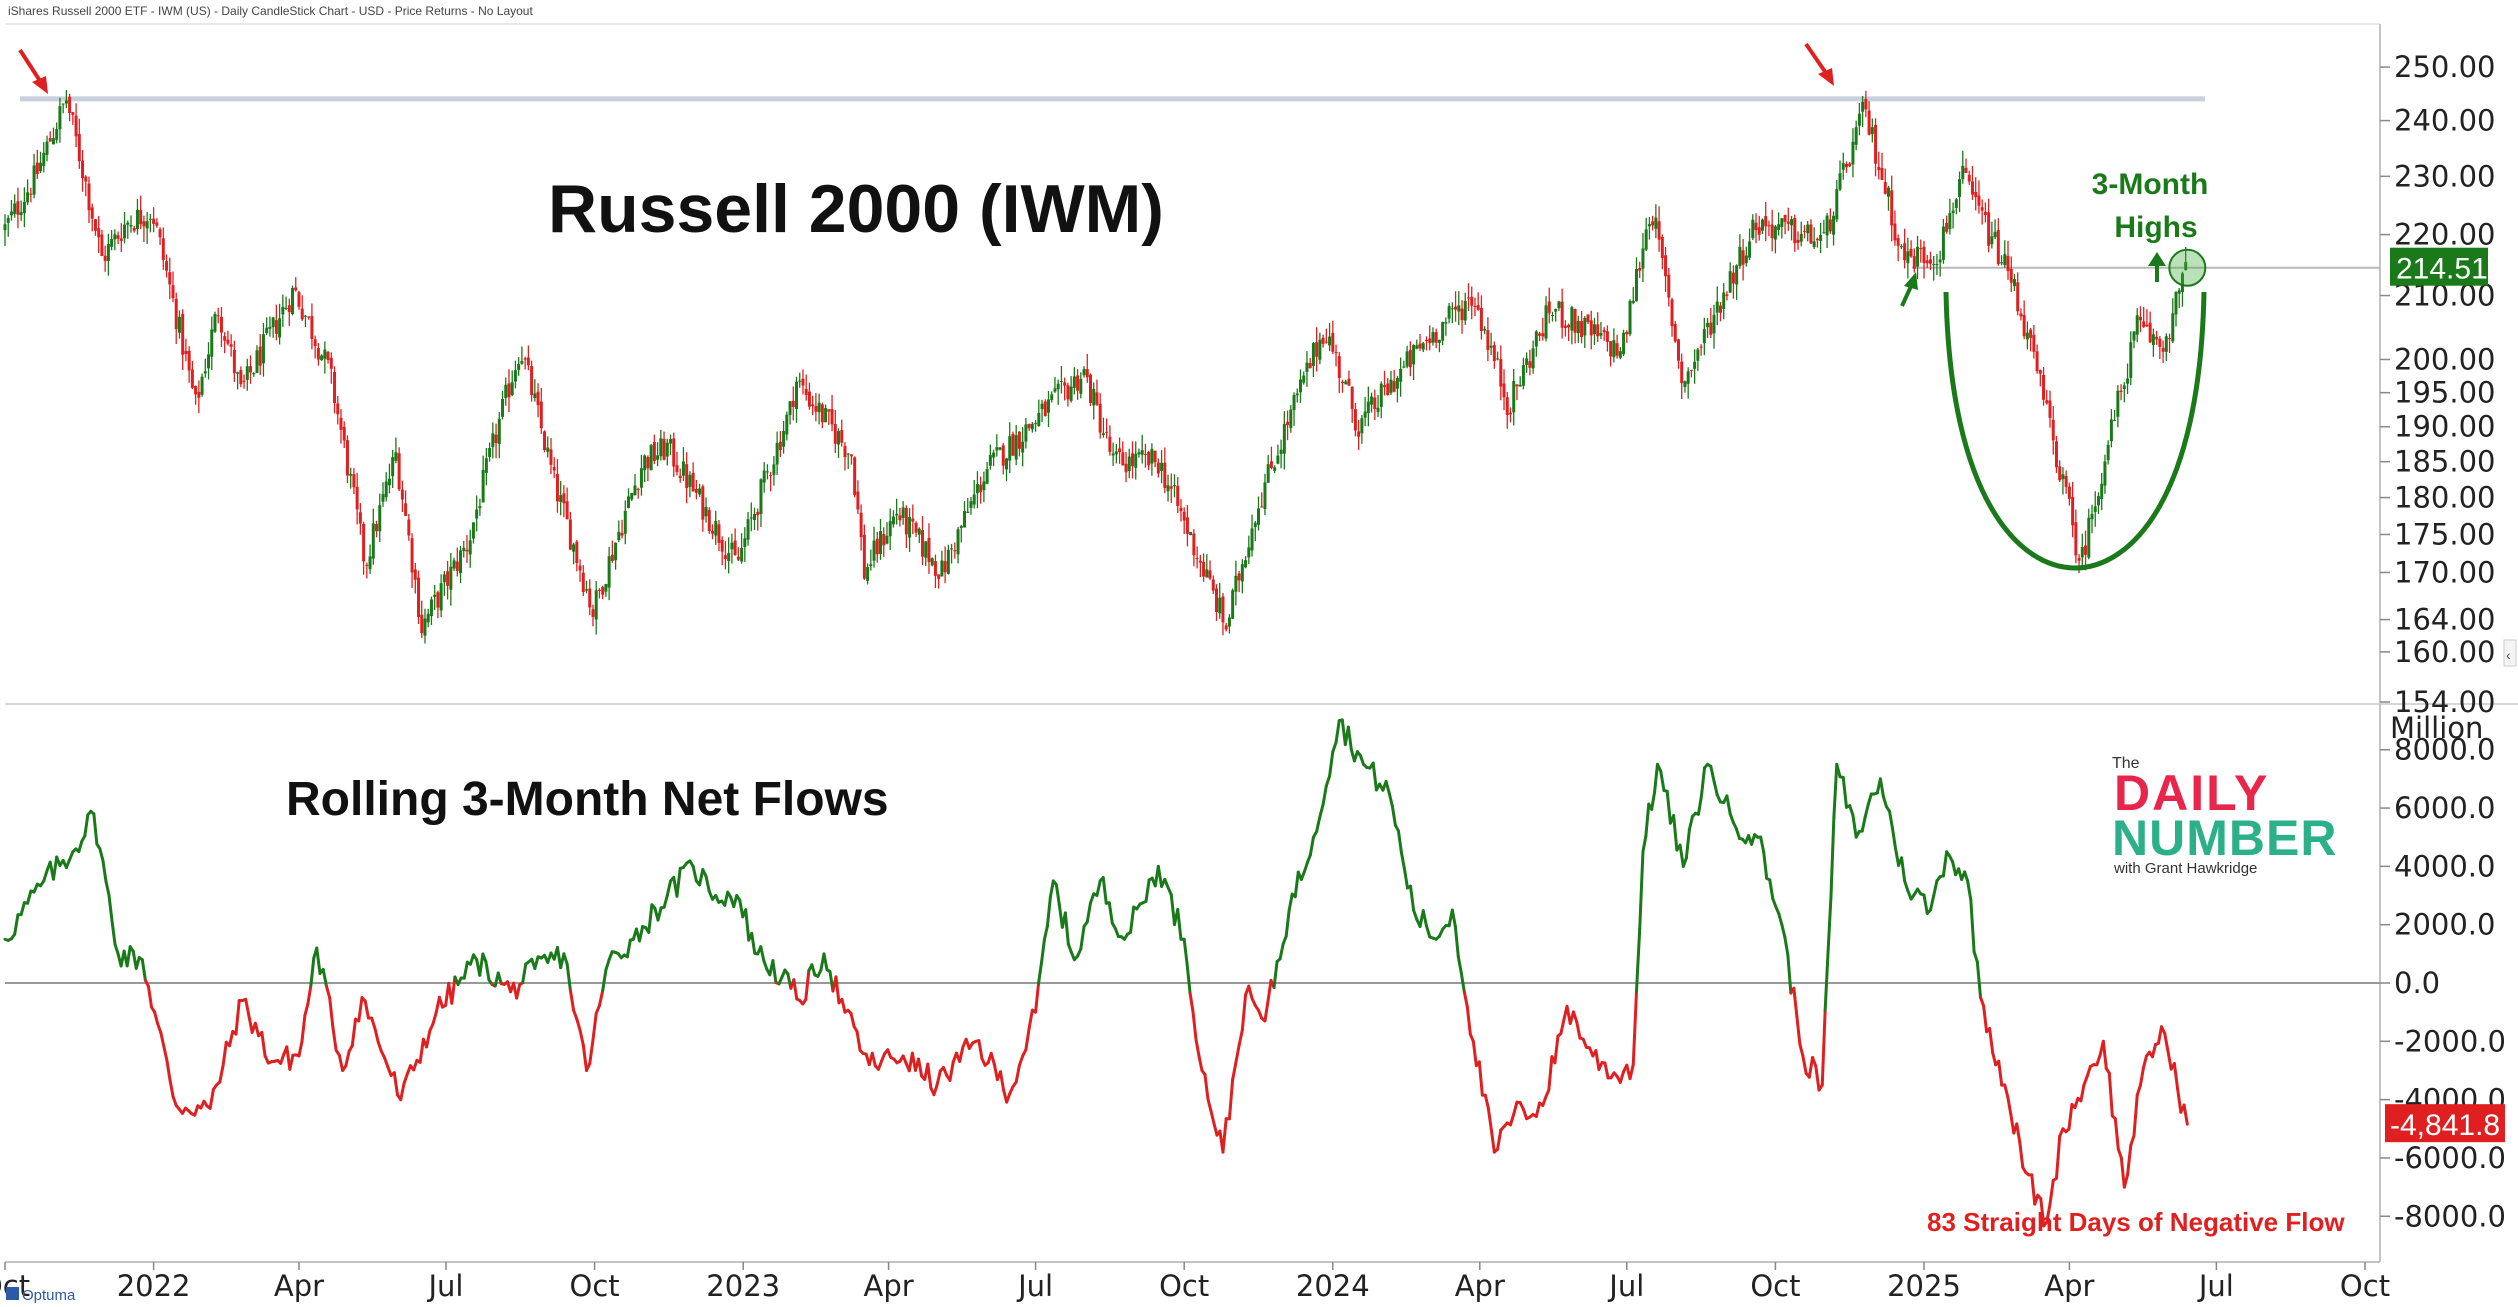 Image resolution: width=2518 pixels, height=1307 pixels. What do you see at coordinates (299, 1286) in the screenshot?
I see `x-tick-label: Apr` at bounding box center [299, 1286].